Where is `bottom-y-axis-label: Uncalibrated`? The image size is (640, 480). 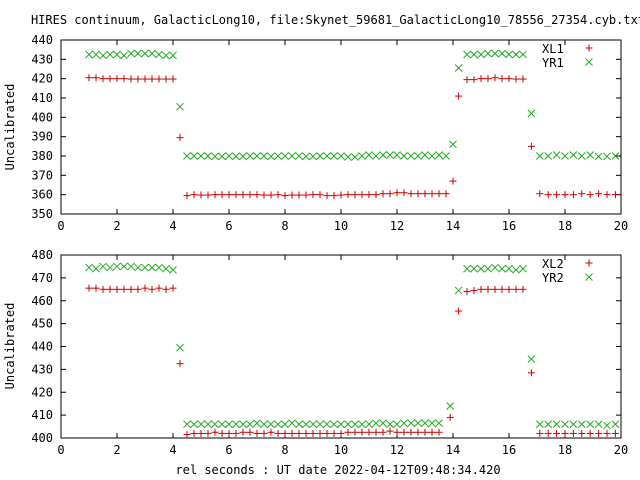
bottom-y-axis-label: Uncalibrated is located at coordinates (10, 346).